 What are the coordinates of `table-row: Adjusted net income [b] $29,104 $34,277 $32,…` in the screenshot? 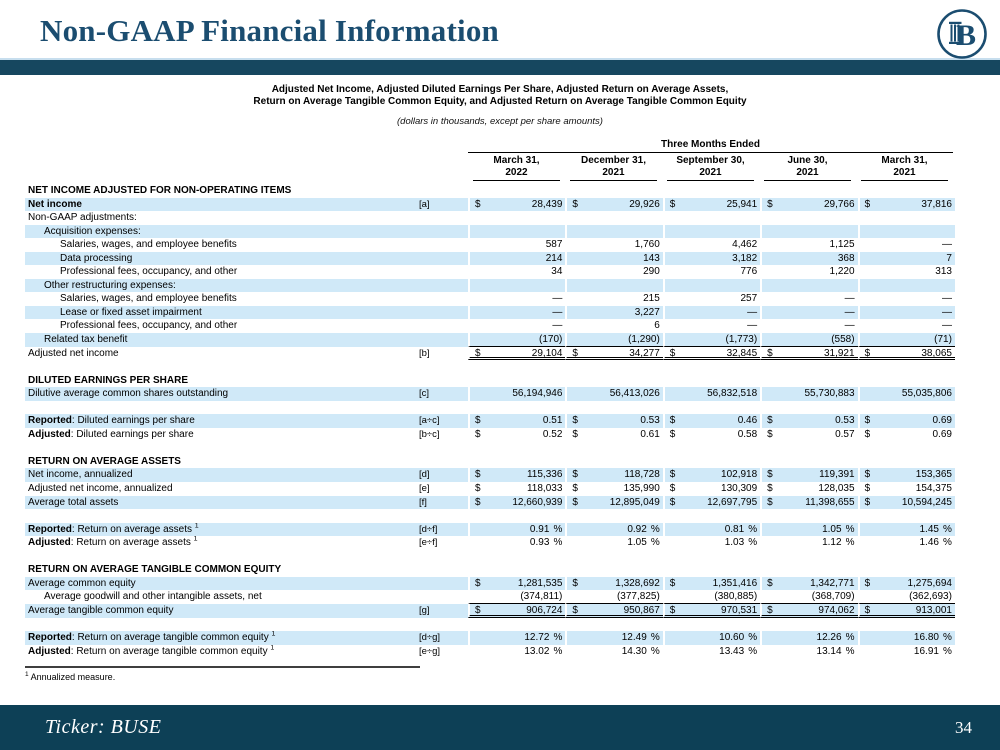 It's located at (490, 353).